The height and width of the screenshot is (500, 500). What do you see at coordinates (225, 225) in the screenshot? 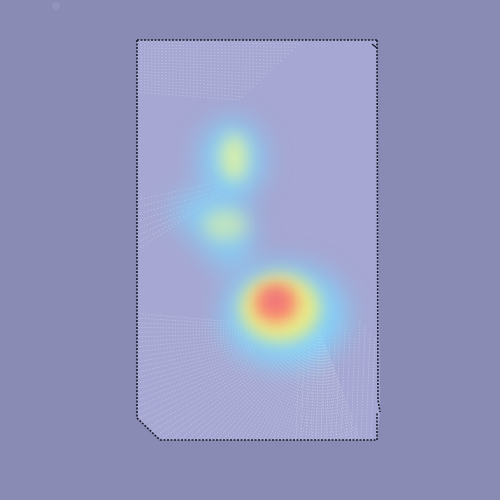
I see `heat-blob-band-core` at bounding box center [225, 225].